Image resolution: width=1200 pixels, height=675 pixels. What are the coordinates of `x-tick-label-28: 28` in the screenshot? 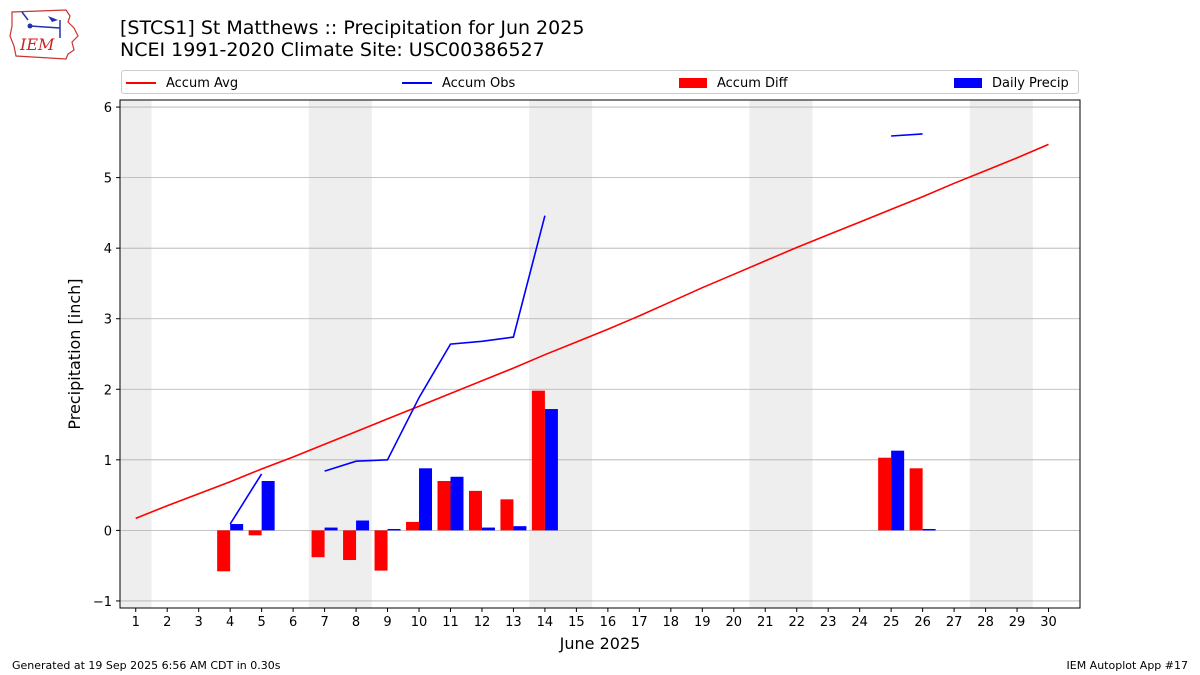 It's located at (985, 622).